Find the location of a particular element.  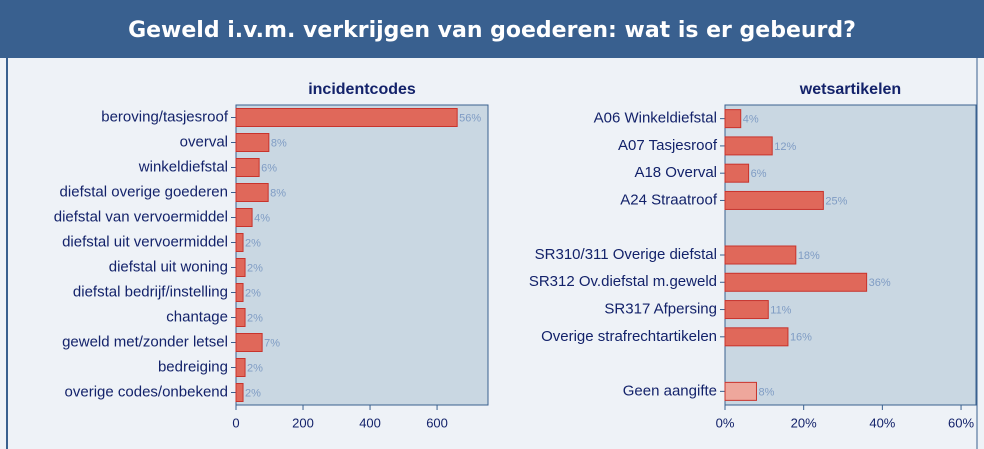

y-tick-label: diefstal bedrijf/instelling is located at coordinates (150, 291).